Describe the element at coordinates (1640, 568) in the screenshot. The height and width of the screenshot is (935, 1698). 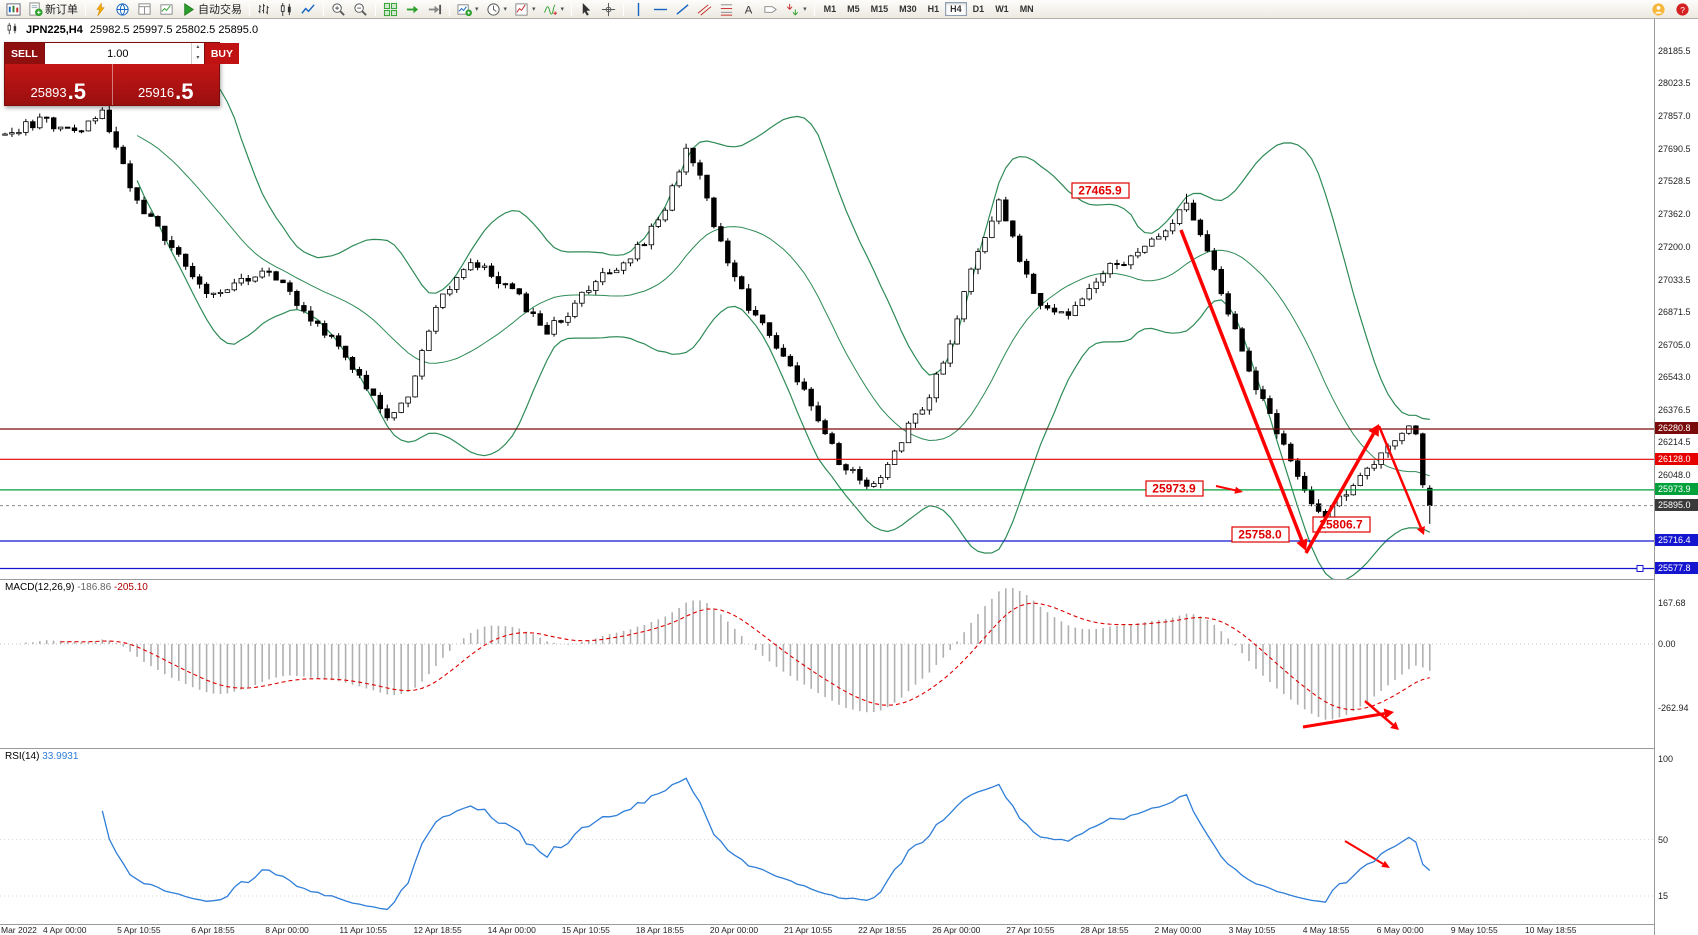
I see `line-handle` at that location.